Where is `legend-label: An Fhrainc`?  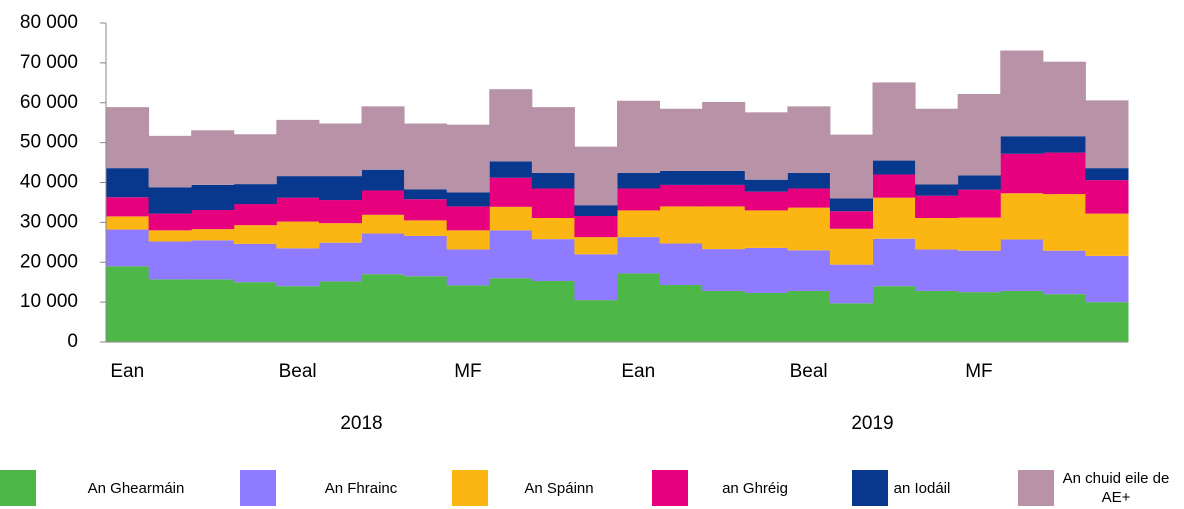 legend-label: An Fhrainc is located at coordinates (361, 488).